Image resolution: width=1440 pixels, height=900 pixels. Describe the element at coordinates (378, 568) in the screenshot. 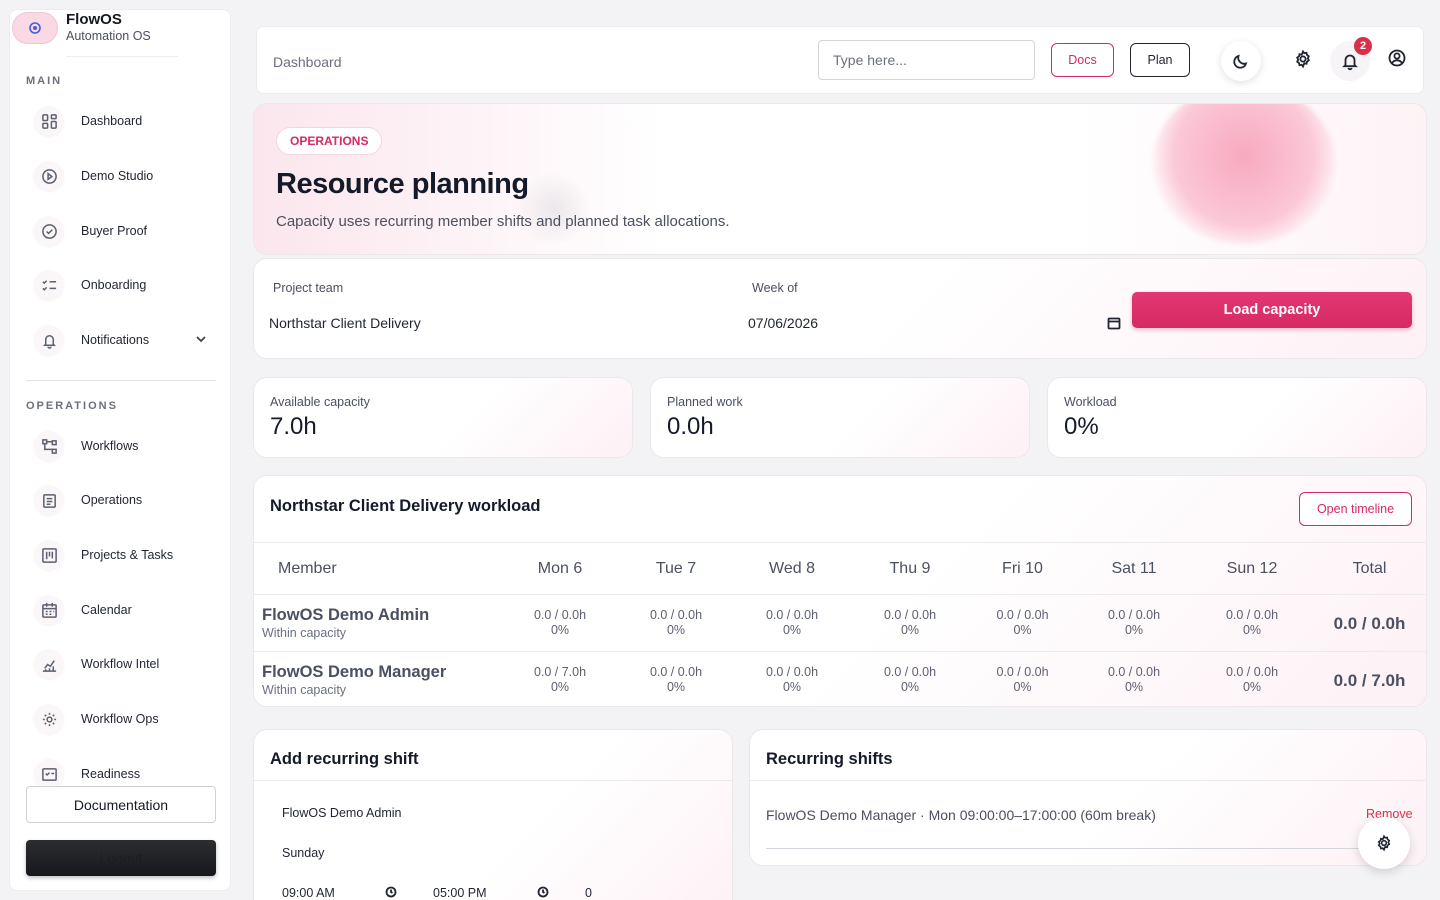

I see `column-header: Member` at that location.